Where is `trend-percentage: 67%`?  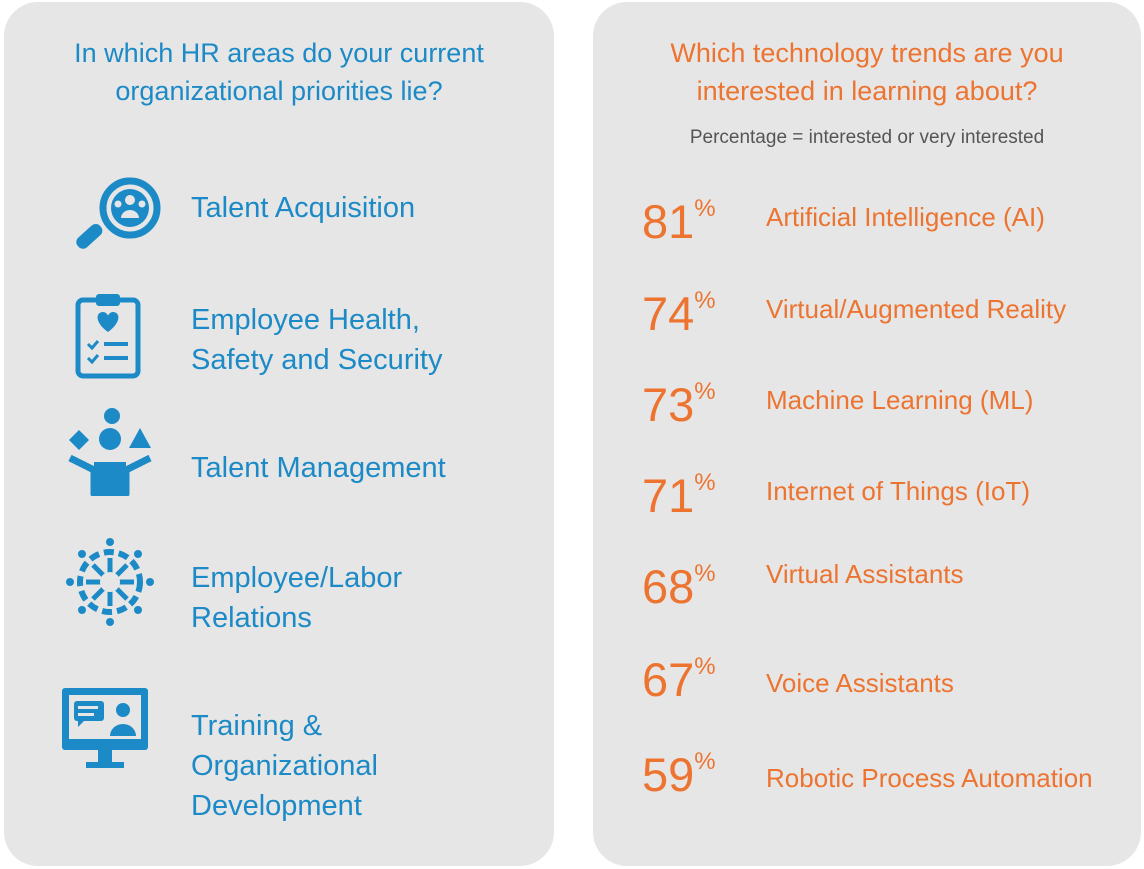
trend-percentage: 67% is located at coordinates (679, 679).